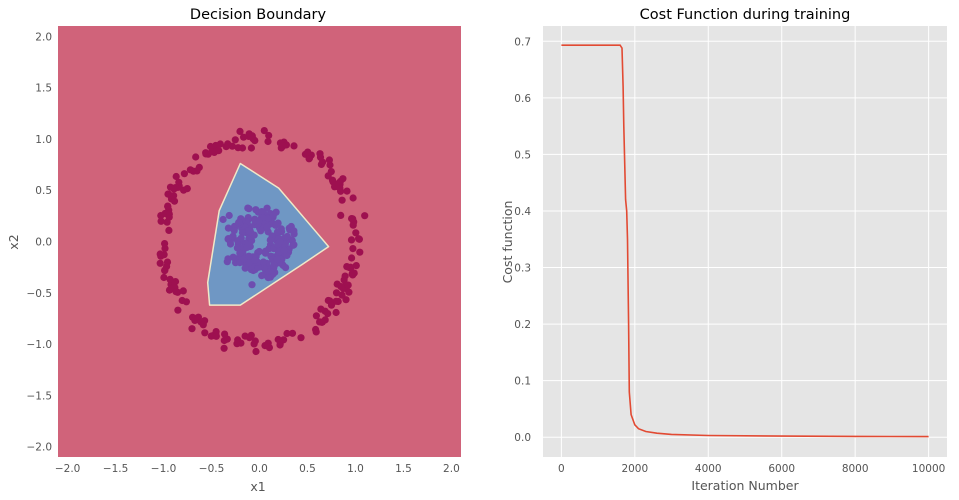 Image resolution: width=959 pixels, height=500 pixels. What do you see at coordinates (781, 469) in the screenshot?
I see `right-x-tick-label: 6000` at bounding box center [781, 469].